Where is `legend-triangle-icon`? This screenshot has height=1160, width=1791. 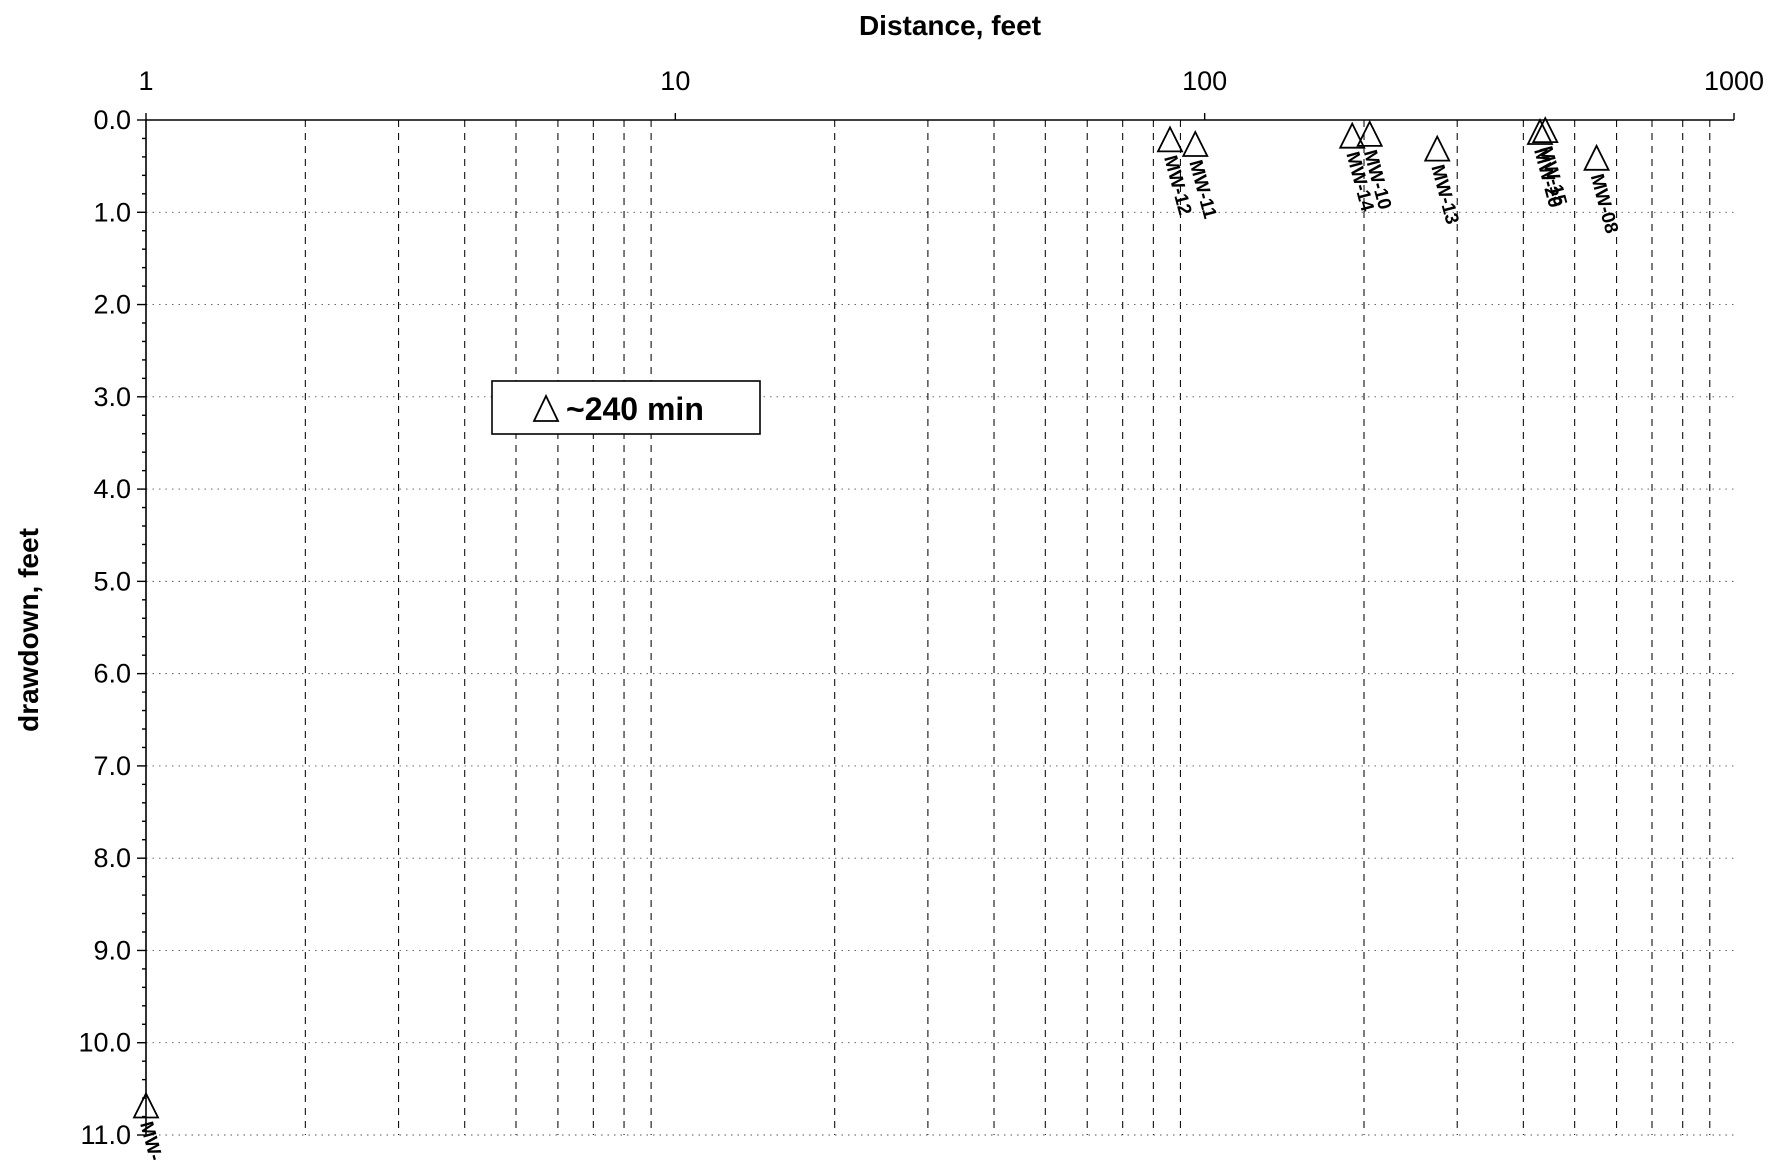 legend-triangle-icon is located at coordinates (546, 407).